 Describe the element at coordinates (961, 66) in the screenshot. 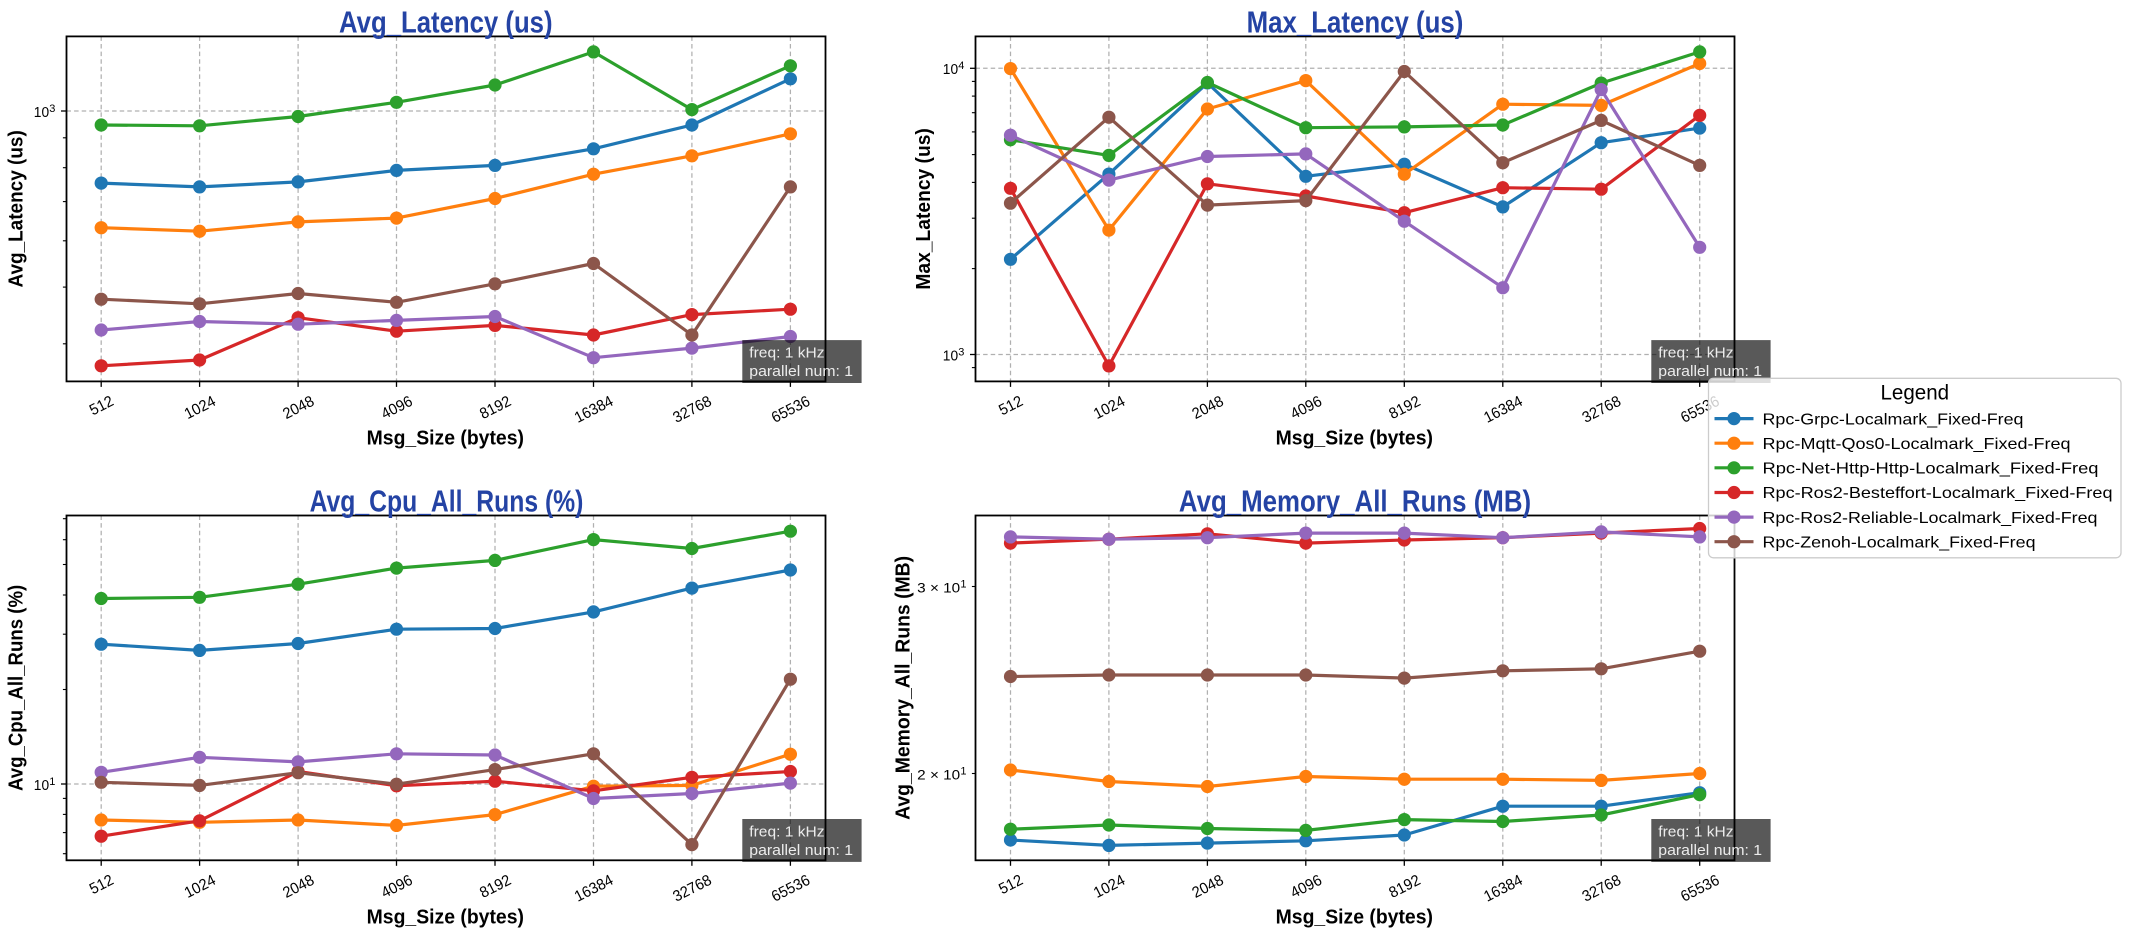

I see `svg-text: 4` at that location.